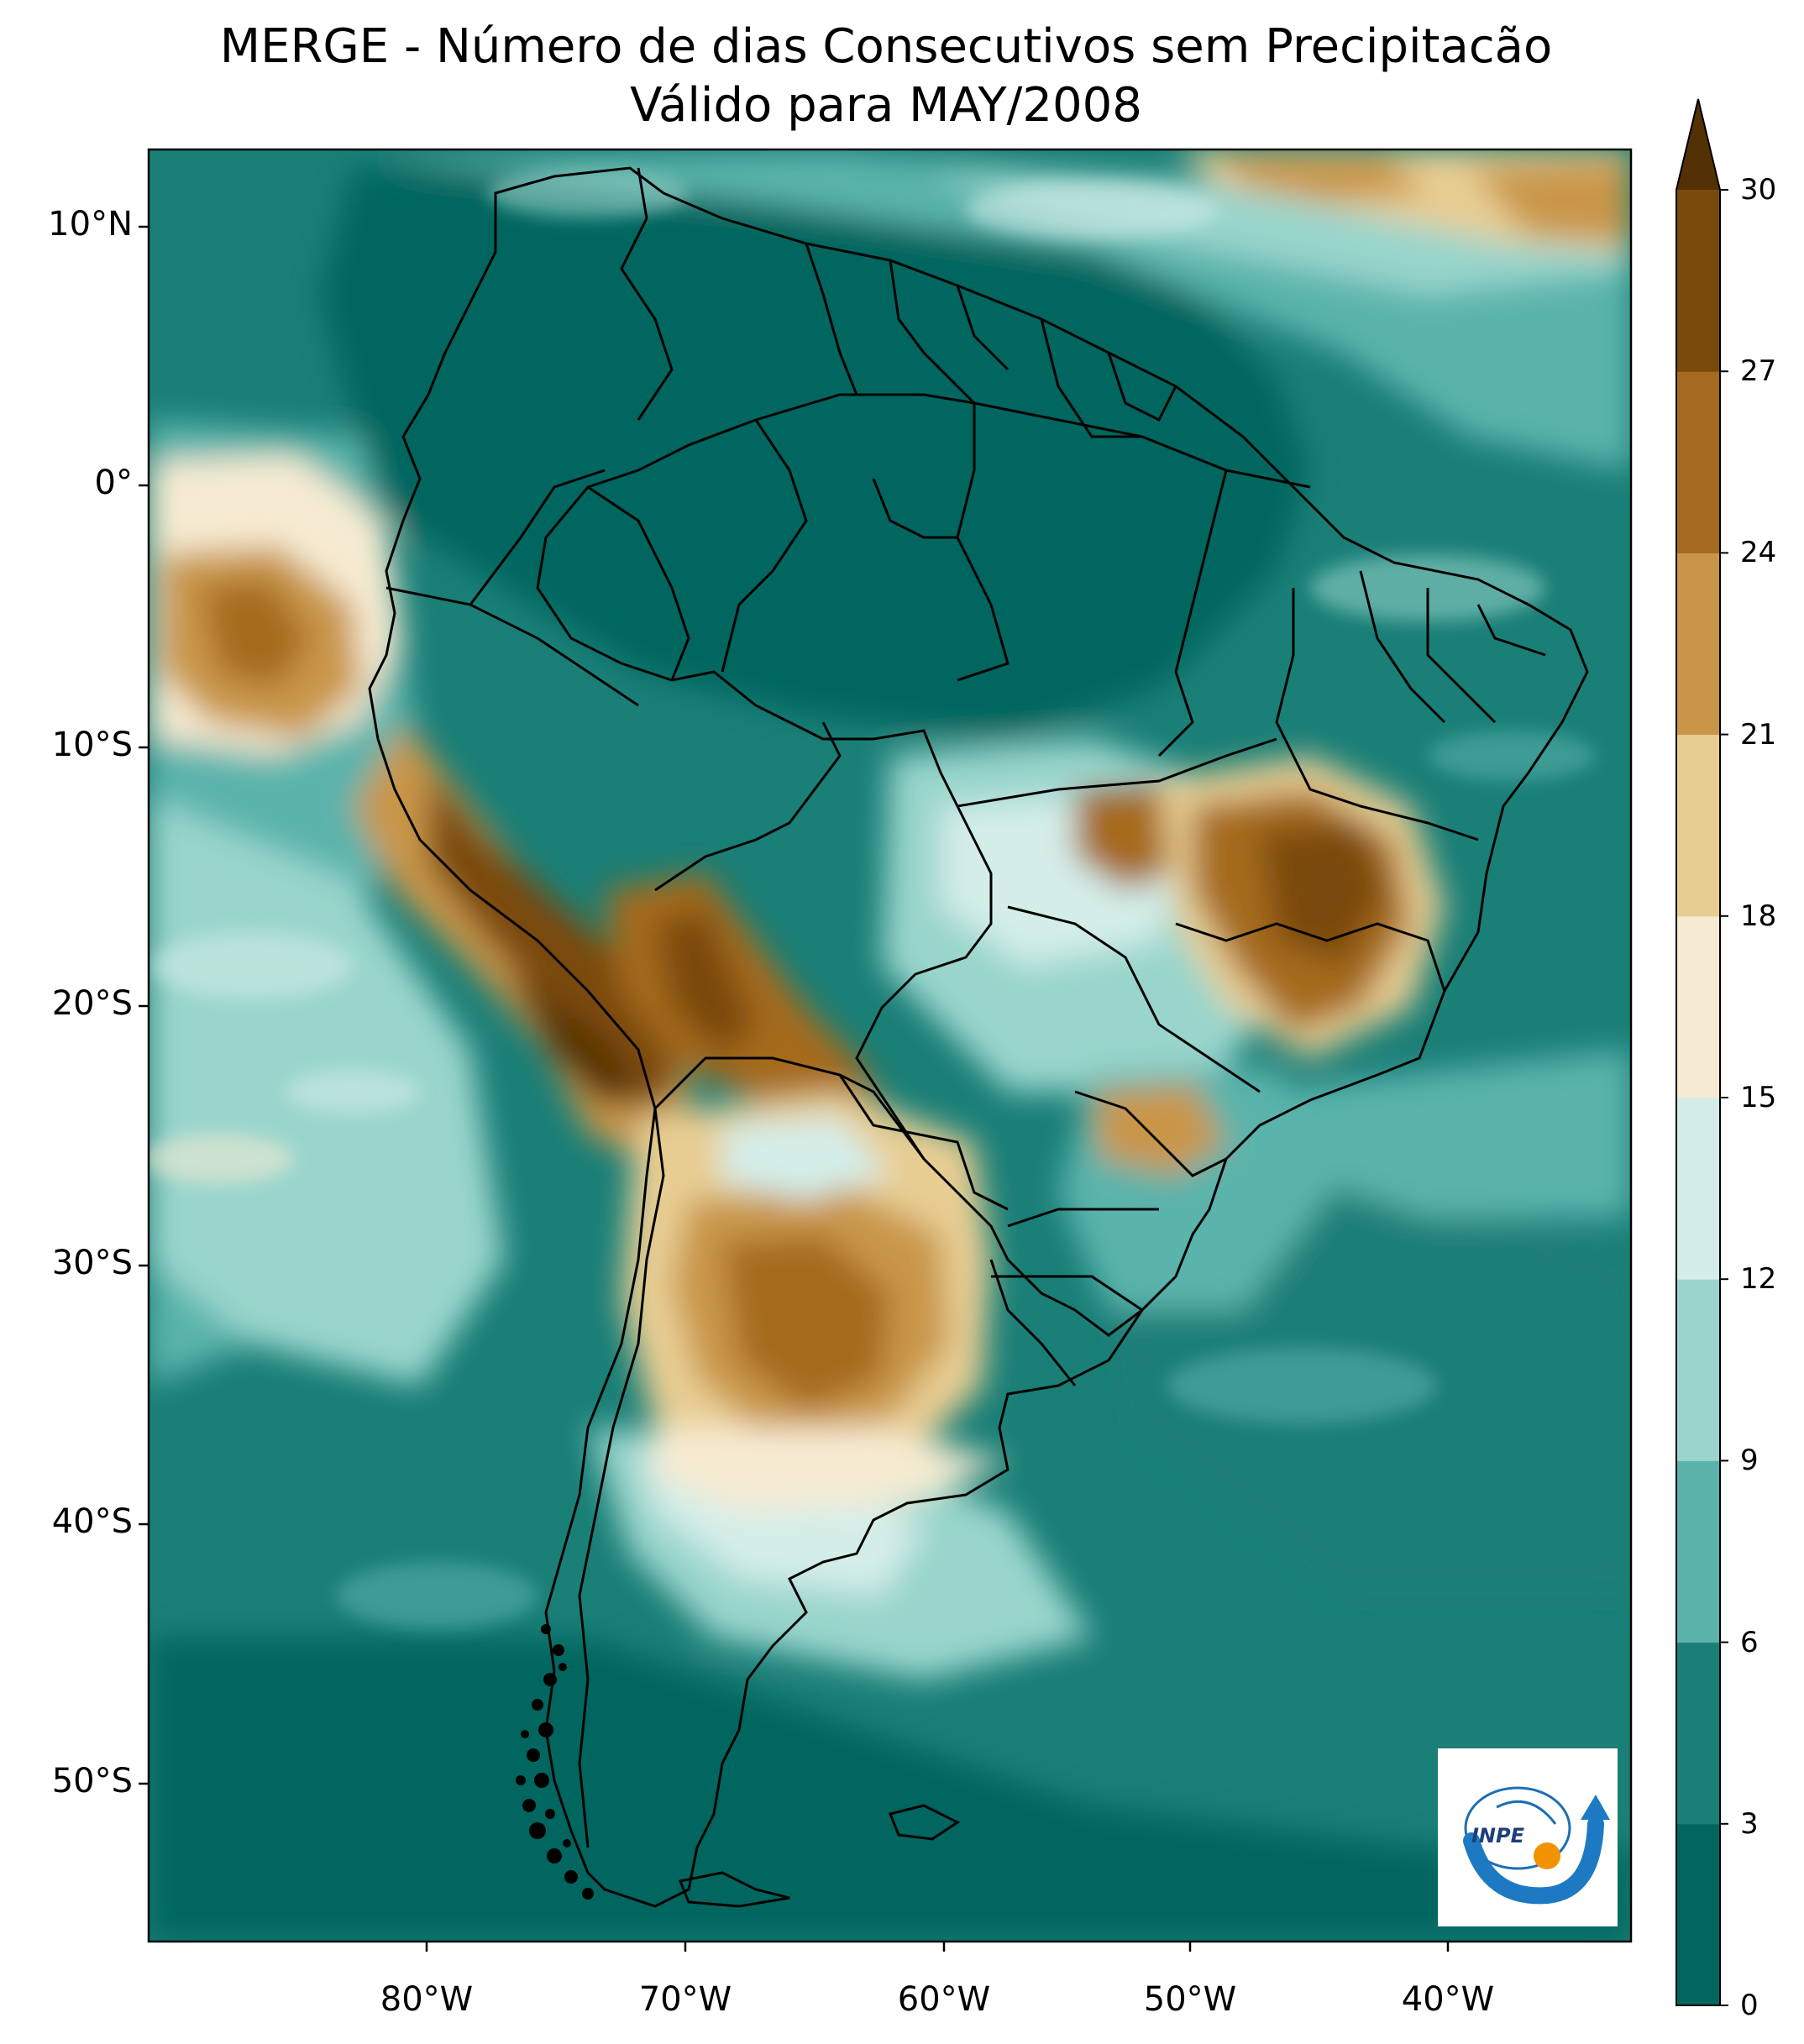 This screenshot has width=1804, height=2044. I want to click on colorbar-outline, so click(1698, 1052).